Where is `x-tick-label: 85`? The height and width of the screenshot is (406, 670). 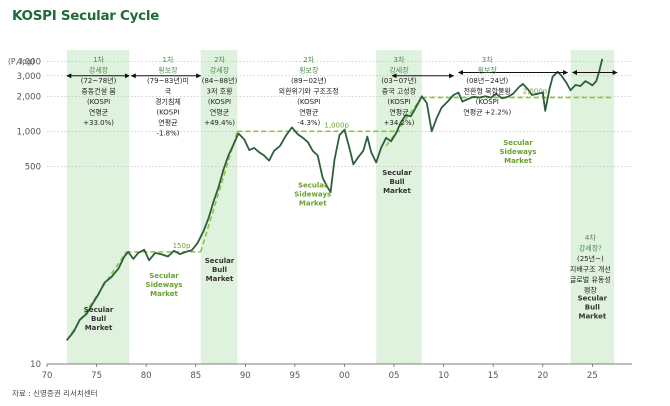
x-tick-label: 85 is located at coordinates (195, 376).